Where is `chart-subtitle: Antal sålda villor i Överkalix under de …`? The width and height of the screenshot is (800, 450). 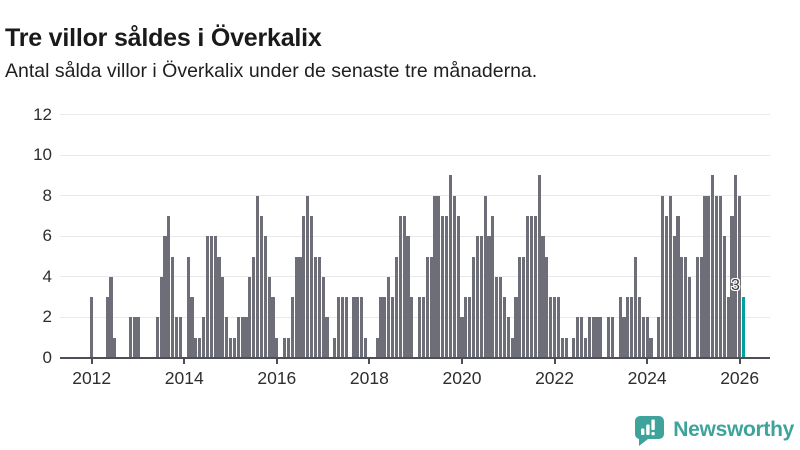 chart-subtitle: Antal sålda villor i Överkalix under de … is located at coordinates (271, 71).